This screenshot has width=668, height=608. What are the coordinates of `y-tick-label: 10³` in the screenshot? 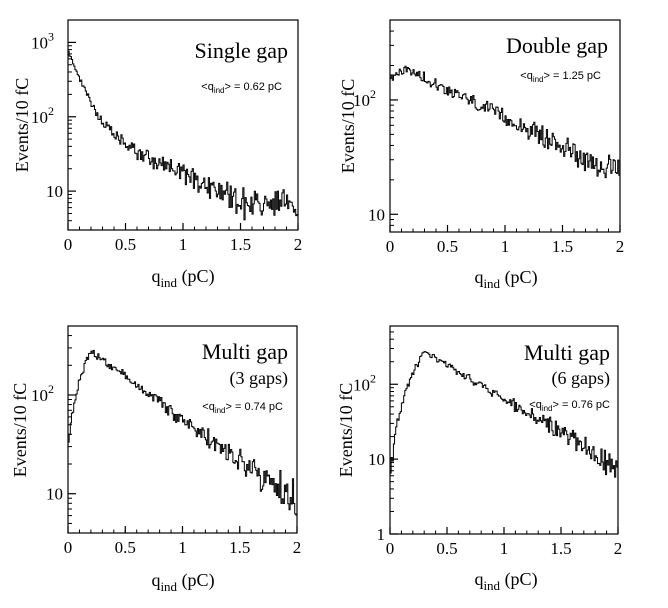 It's located at (42, 40).